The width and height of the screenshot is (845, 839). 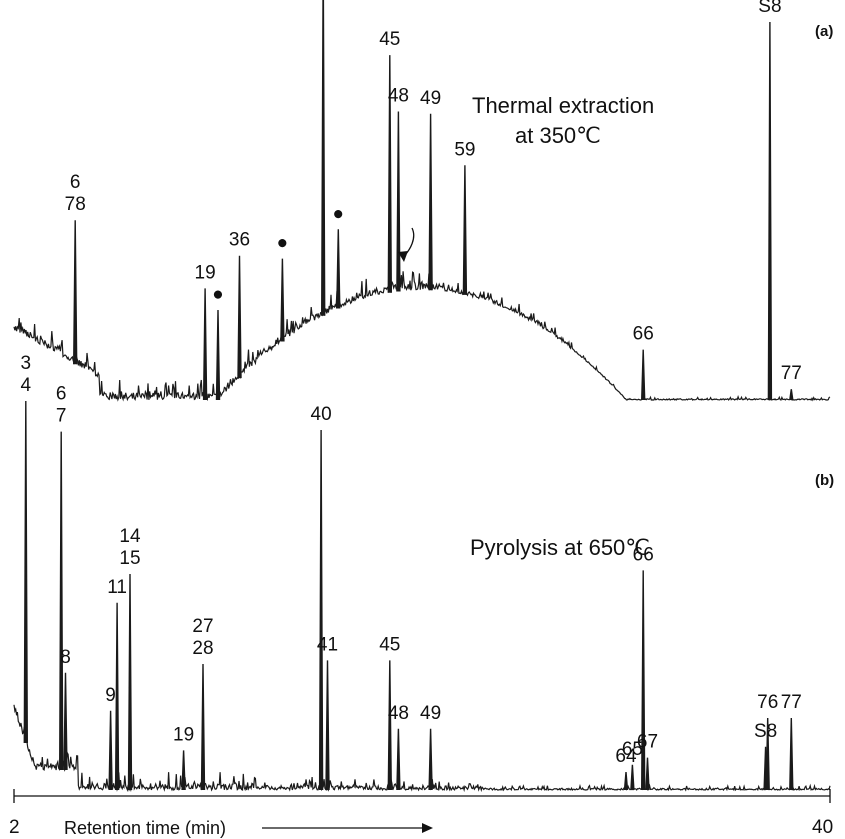 I want to click on peak-label-a-1-0: 19, so click(x=205, y=272).